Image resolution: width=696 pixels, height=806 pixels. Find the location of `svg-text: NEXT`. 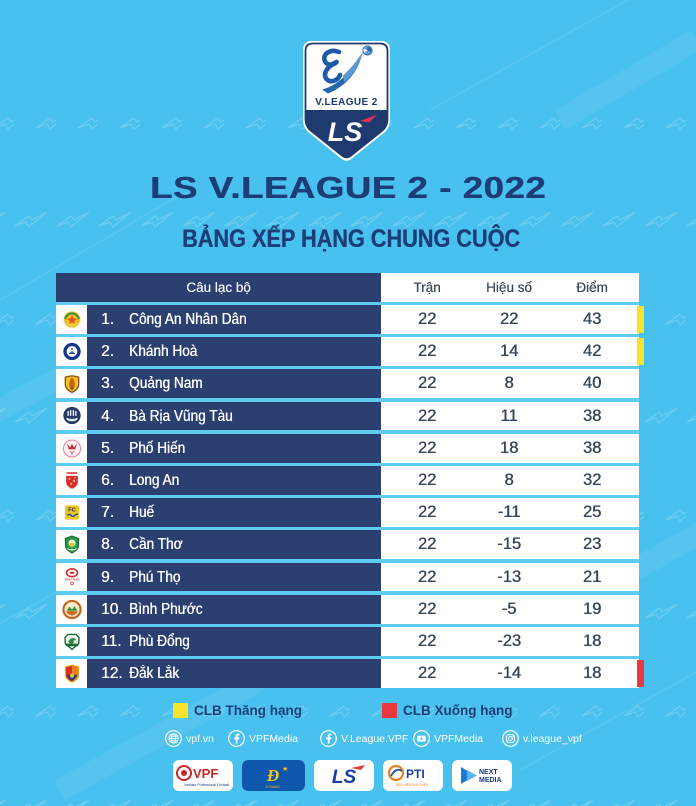

svg-text: NEXT is located at coordinates (488, 772).